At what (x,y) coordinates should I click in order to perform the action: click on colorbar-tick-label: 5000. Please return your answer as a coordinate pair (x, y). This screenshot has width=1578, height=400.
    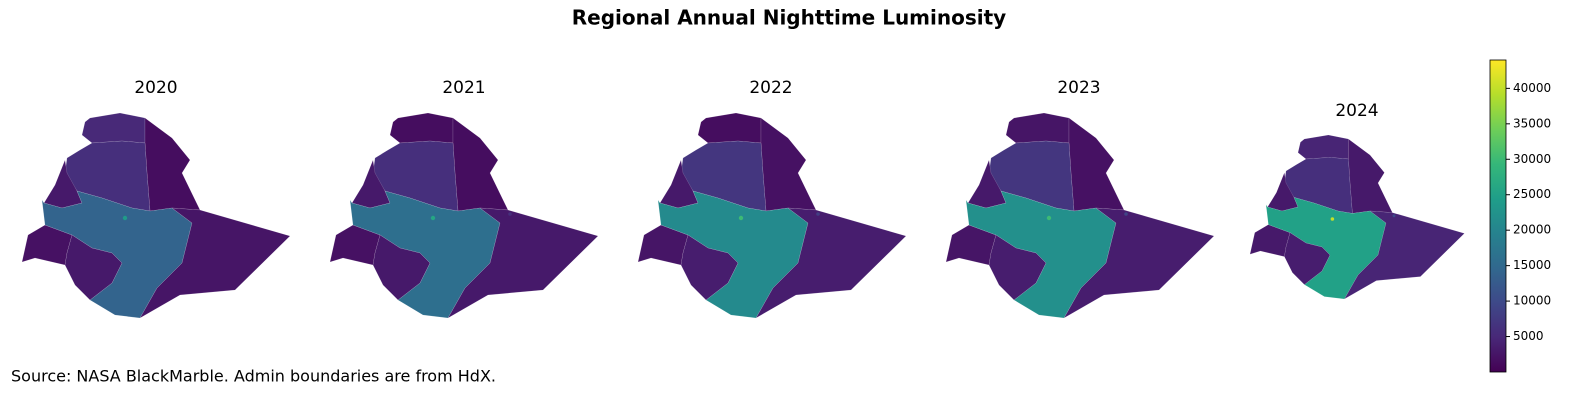
    Looking at the image, I should click on (1528, 336).